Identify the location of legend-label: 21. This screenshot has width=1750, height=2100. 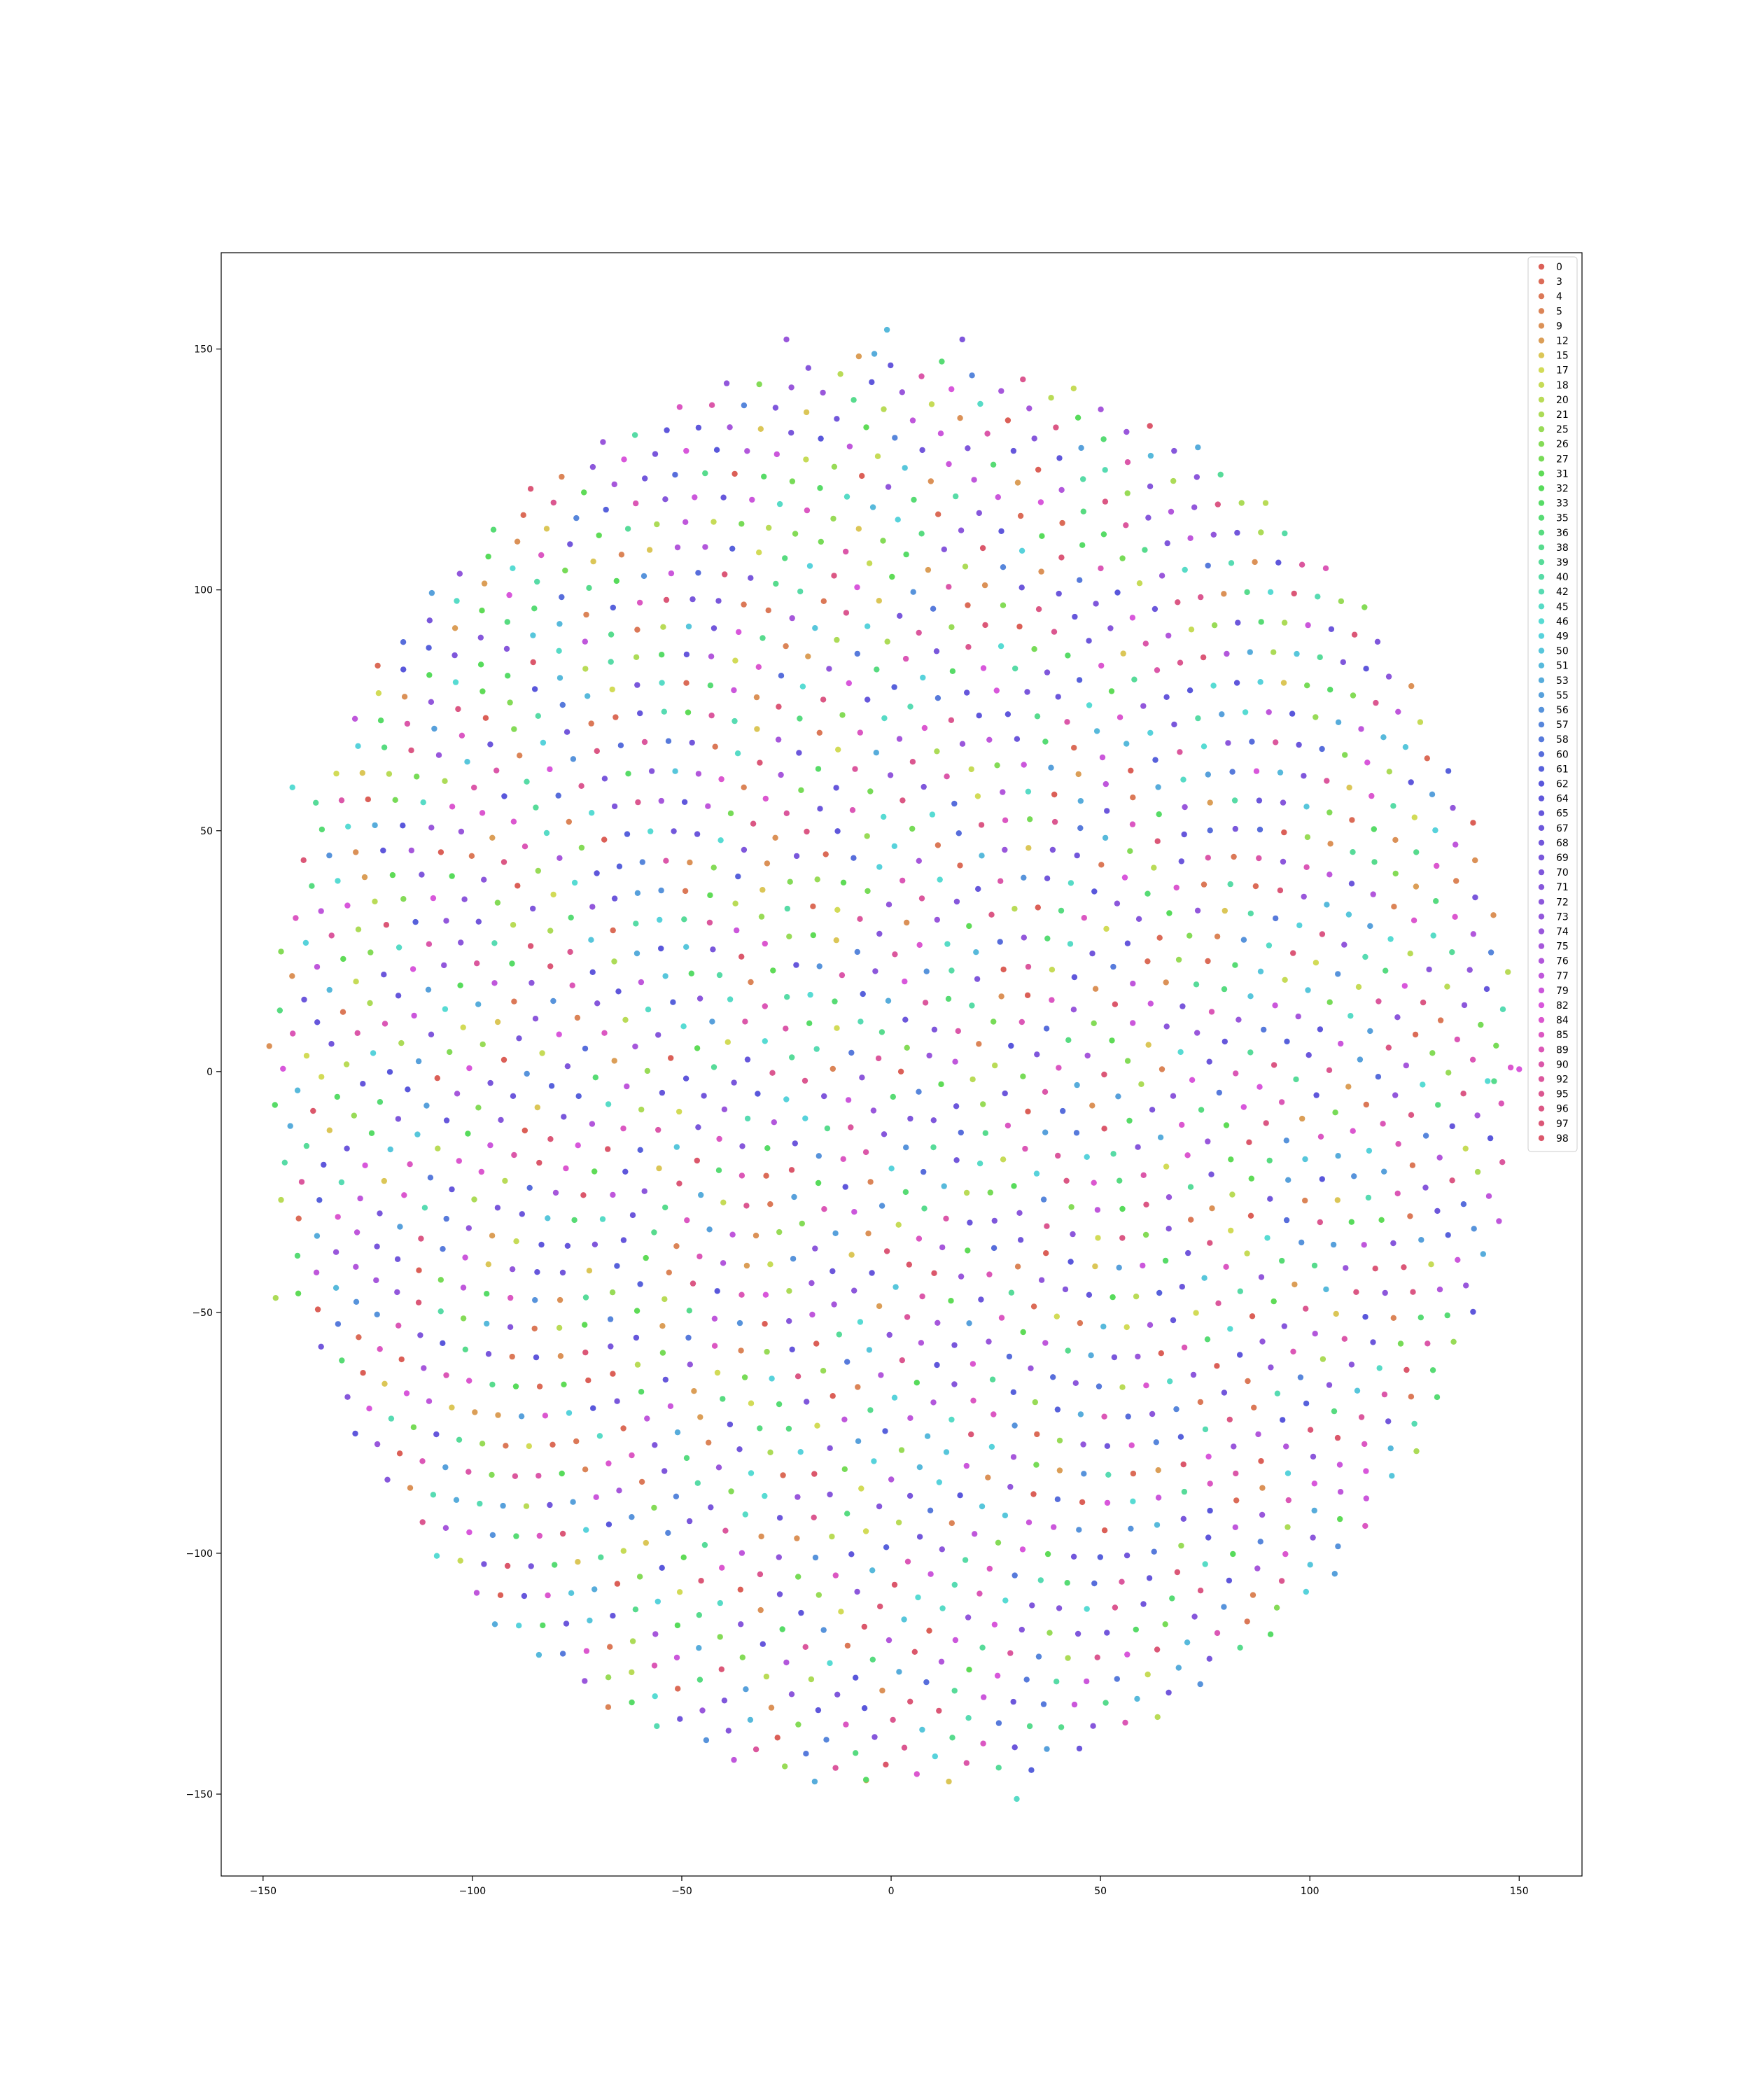
(1562, 415).